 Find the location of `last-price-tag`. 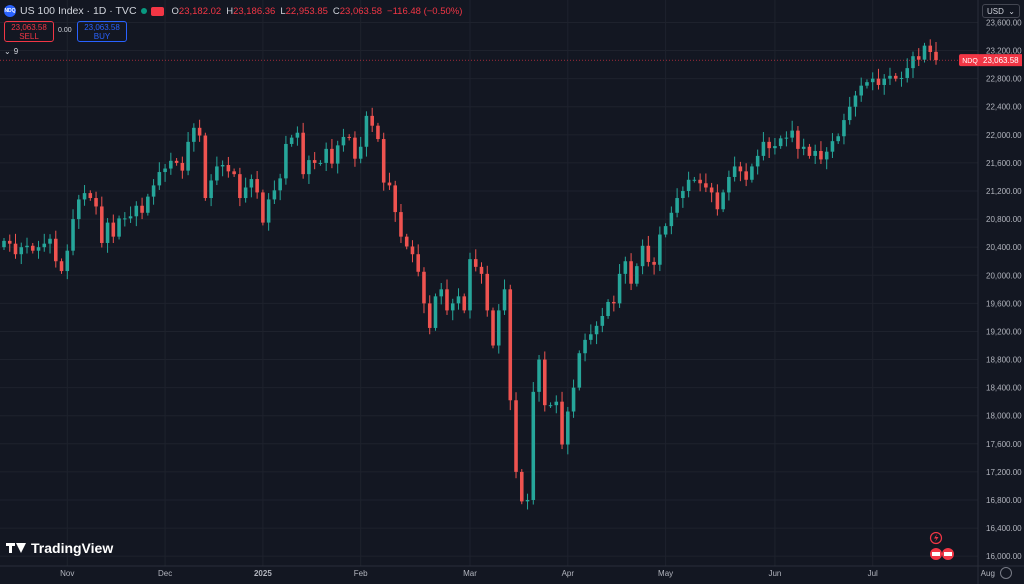

last-price-tag is located at coordinates (1001, 60).